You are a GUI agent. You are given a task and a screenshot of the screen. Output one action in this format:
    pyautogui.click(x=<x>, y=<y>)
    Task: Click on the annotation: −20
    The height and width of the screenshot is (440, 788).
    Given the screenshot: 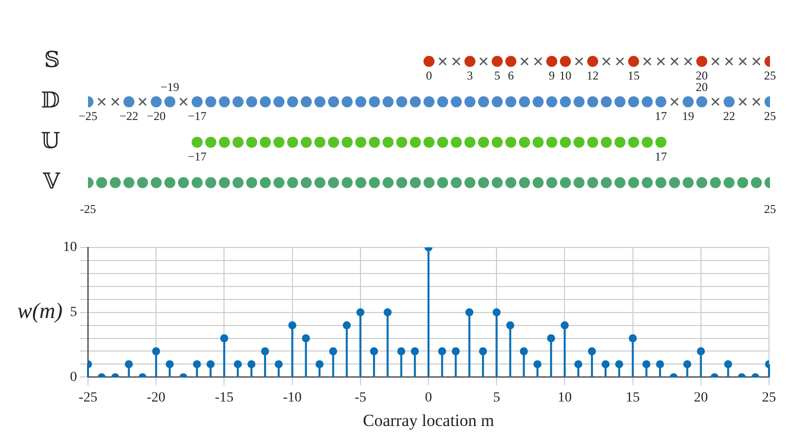 What is the action you would take?
    pyautogui.click(x=156, y=115)
    